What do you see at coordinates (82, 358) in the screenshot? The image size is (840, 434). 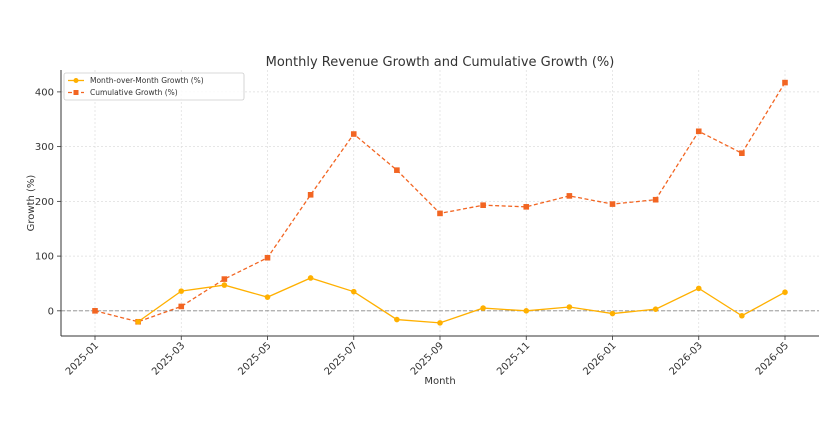 I see `x-tick-label: 2025-01` at bounding box center [82, 358].